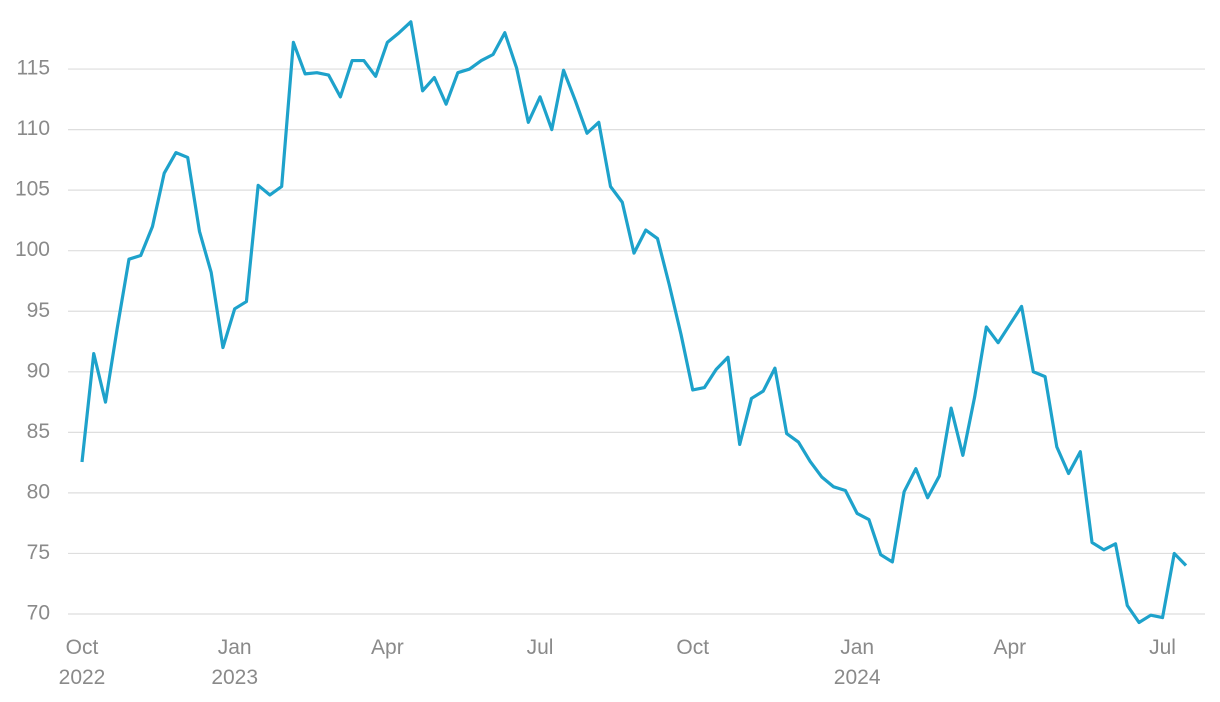 This screenshot has height=702, width=1220. What do you see at coordinates (32, 249) in the screenshot?
I see `y-tick-label: 100` at bounding box center [32, 249].